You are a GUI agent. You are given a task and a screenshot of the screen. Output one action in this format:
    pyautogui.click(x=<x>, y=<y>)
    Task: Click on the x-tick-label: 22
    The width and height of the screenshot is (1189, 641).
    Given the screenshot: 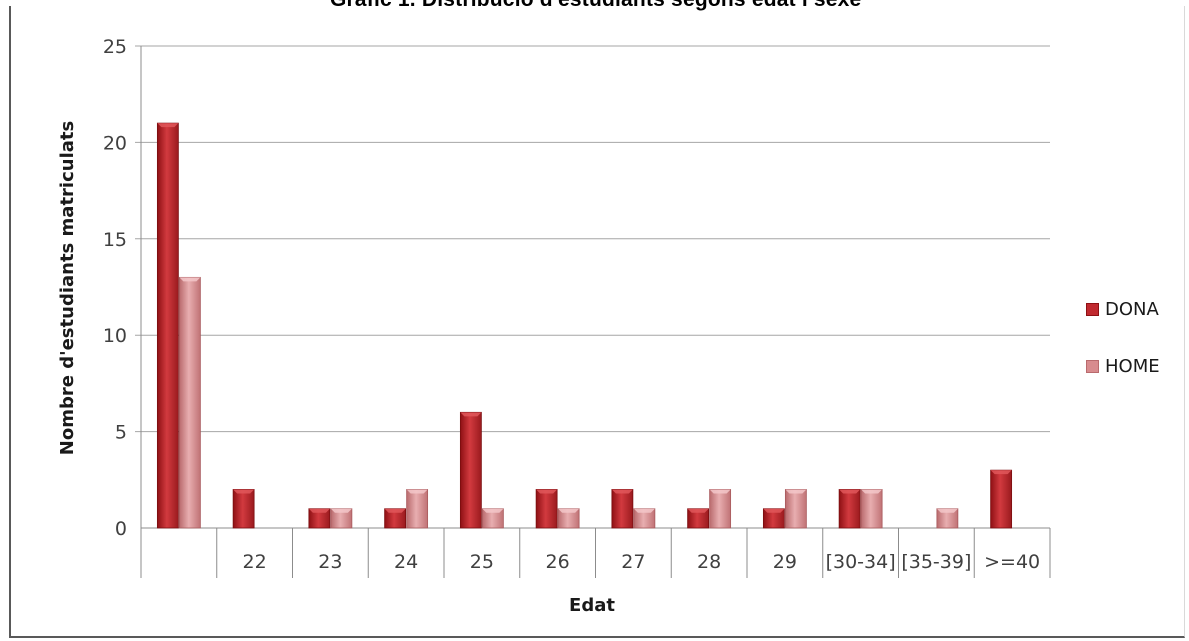 What is the action you would take?
    pyautogui.click(x=255, y=562)
    